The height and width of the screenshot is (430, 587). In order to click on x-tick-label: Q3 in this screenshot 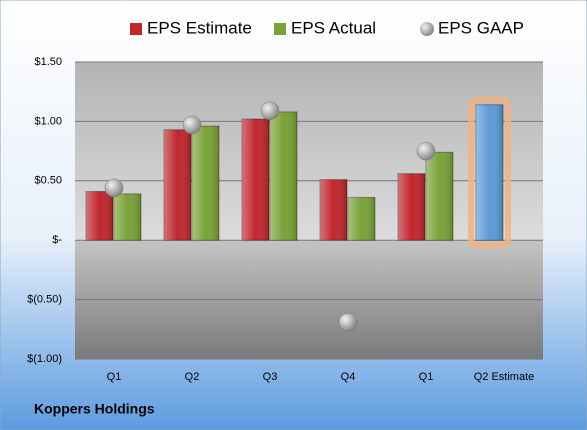, I will do `click(270, 377)`.